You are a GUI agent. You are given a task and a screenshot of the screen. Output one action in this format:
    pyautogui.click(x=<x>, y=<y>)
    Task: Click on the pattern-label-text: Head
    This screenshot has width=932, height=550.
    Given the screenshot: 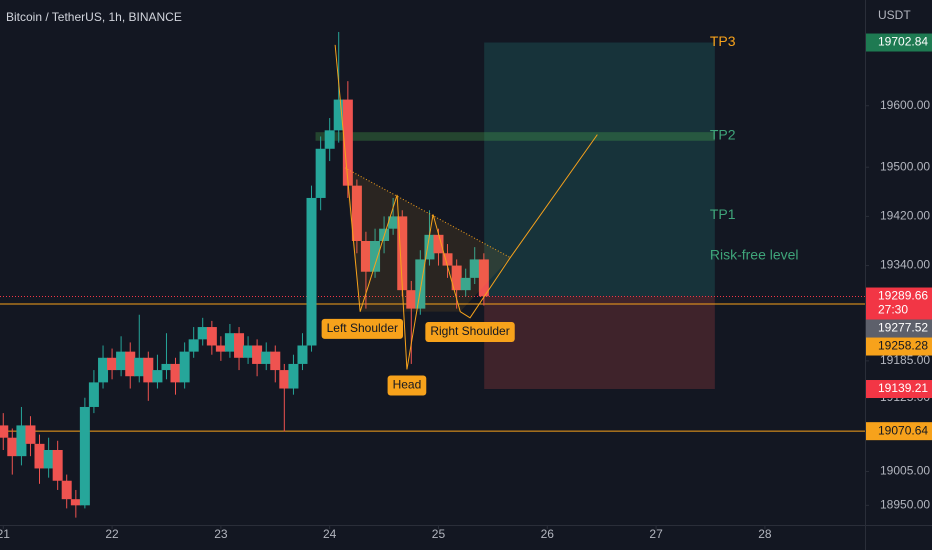 What is the action you would take?
    pyautogui.click(x=407, y=385)
    